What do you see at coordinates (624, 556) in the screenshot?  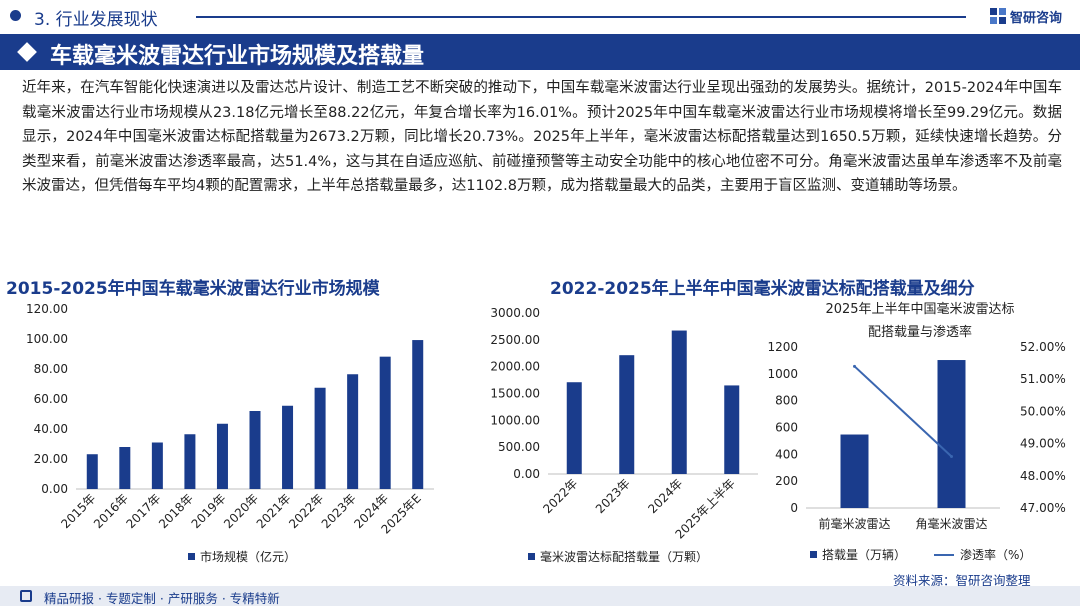 I see `radar-volume-legend-label: 毫米波雷达标配搭载量（万颗）` at bounding box center [624, 556].